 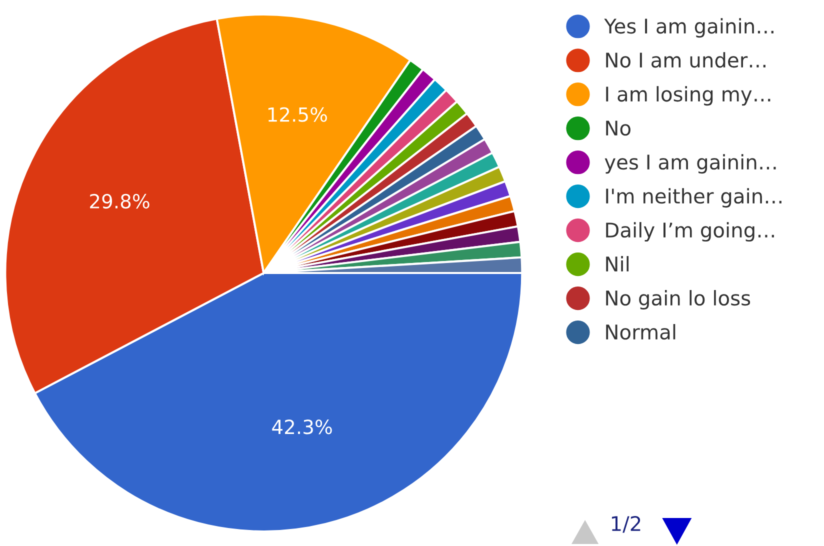 I want to click on legend-label: Nil, so click(x=617, y=264).